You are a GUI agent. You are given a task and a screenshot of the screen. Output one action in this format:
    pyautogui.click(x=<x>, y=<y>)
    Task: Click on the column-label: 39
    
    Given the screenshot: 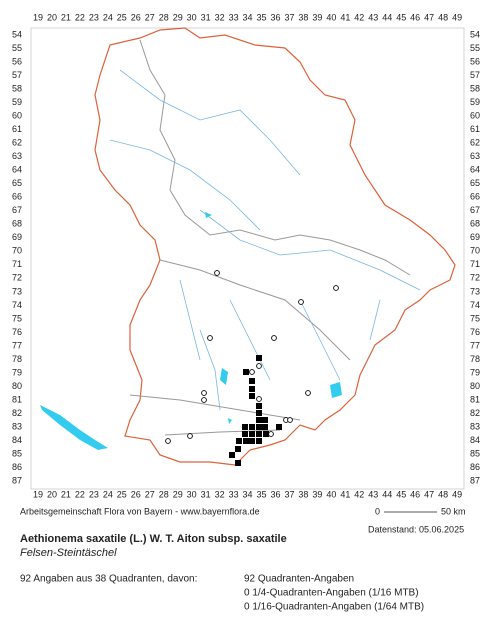 What is the action you would take?
    pyautogui.click(x=317, y=494)
    